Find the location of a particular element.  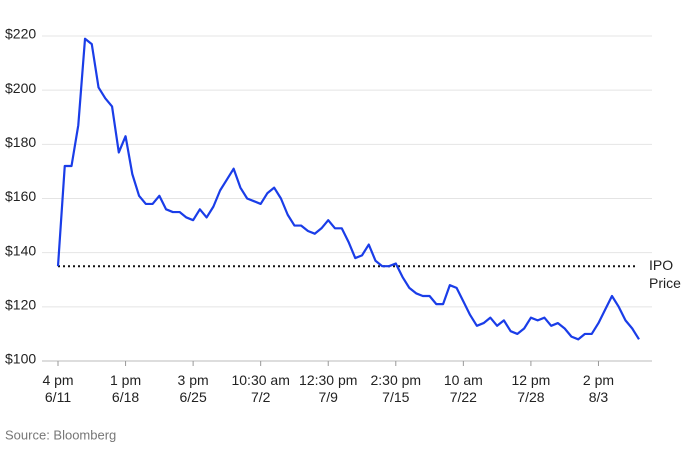

y-tick-label: $120 is located at coordinates (20, 305).